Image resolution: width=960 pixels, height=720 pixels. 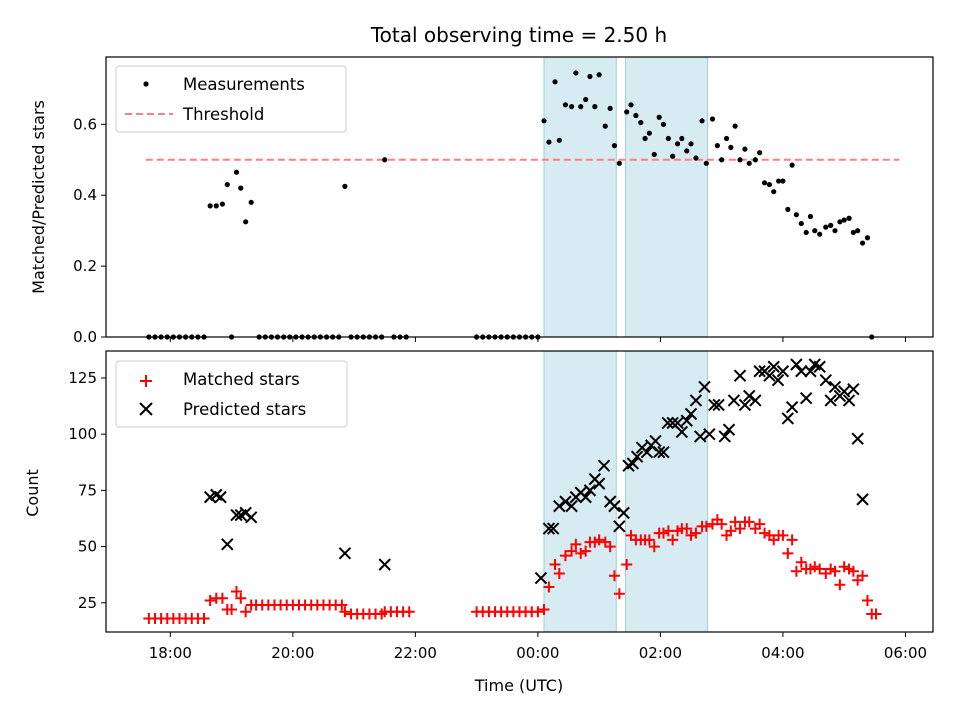 I want to click on shaded-span, so click(x=666, y=197).